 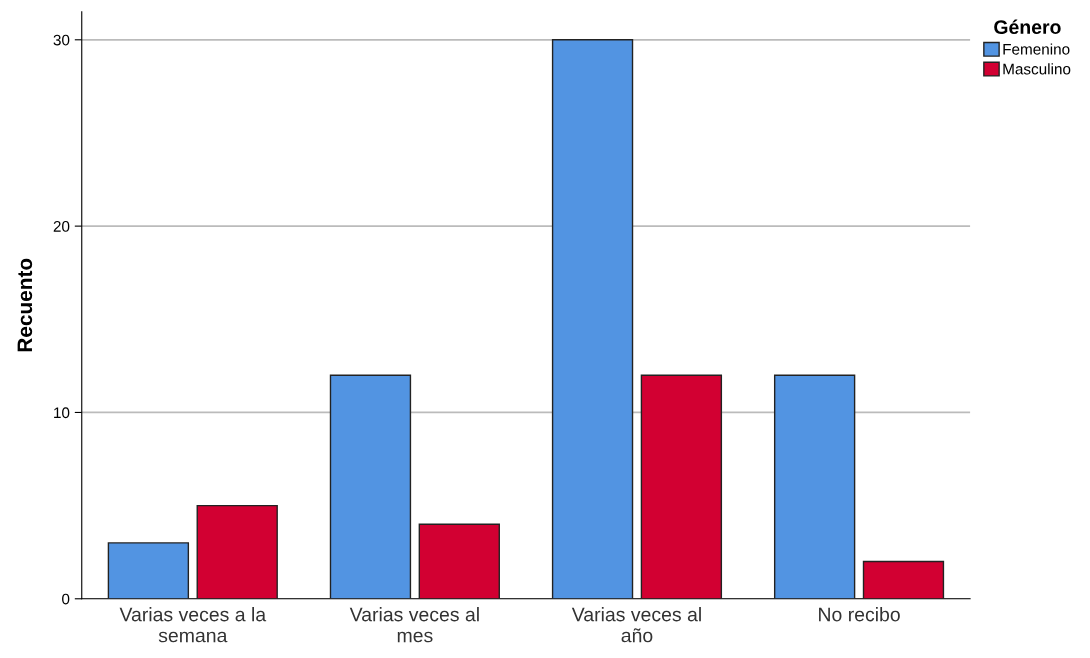 I want to click on legend-label: Femenino, so click(x=1036, y=49).